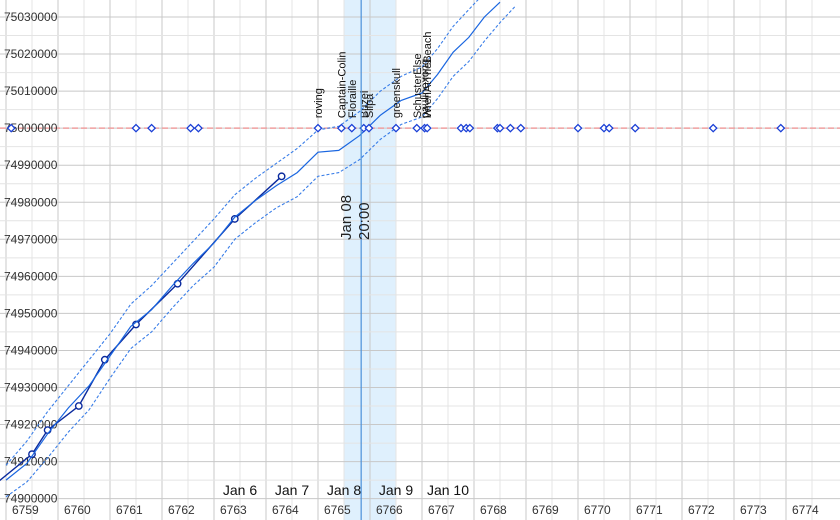 The image size is (840, 520). Describe the element at coordinates (319, 103) in the screenshot. I see `milestone-label: roving` at that location.